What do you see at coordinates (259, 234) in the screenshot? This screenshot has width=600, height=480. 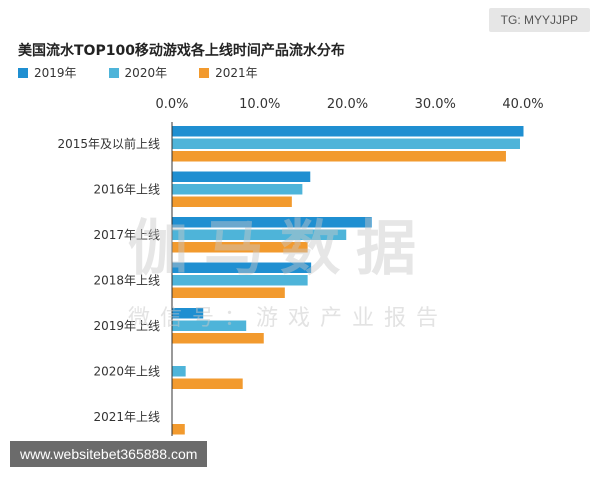 I see `bar-2020年-2017年上线` at bounding box center [259, 234].